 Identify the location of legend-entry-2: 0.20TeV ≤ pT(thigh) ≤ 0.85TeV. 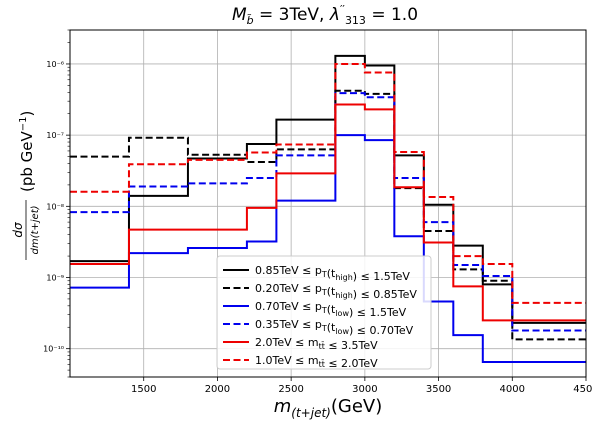
(320, 291).